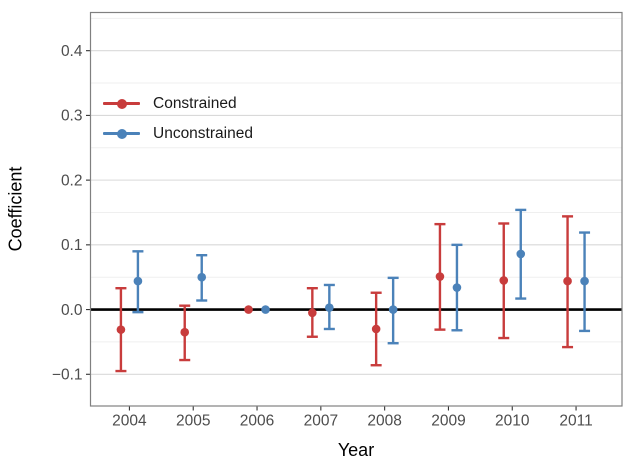 This screenshot has width=634, height=476. Describe the element at coordinates (129, 421) in the screenshot. I see `x-tick-label: 2004` at that location.